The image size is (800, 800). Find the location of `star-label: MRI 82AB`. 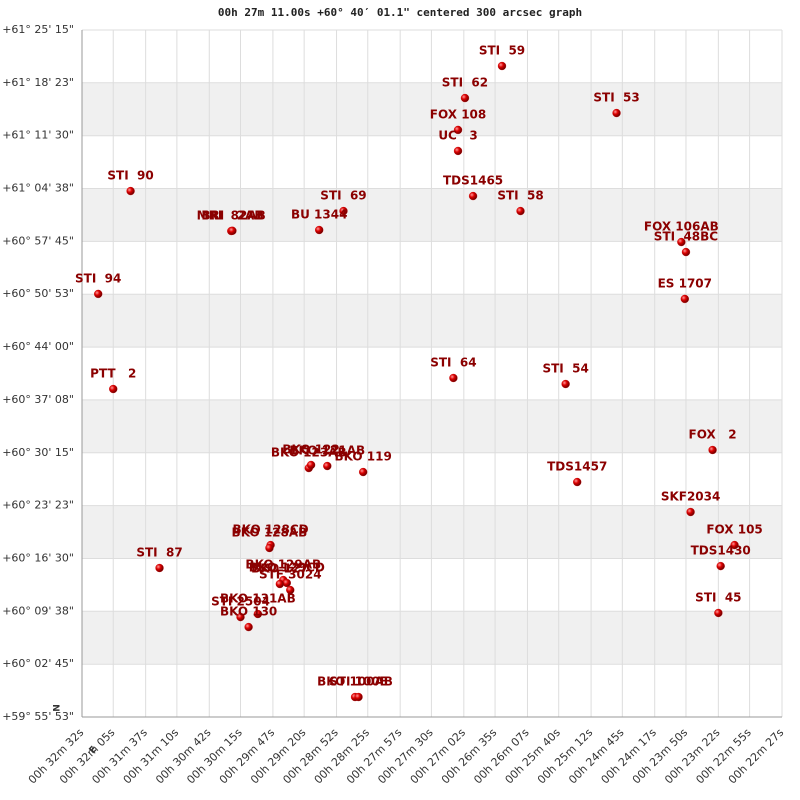

star-label: MRI 82AB is located at coordinates (231, 216).